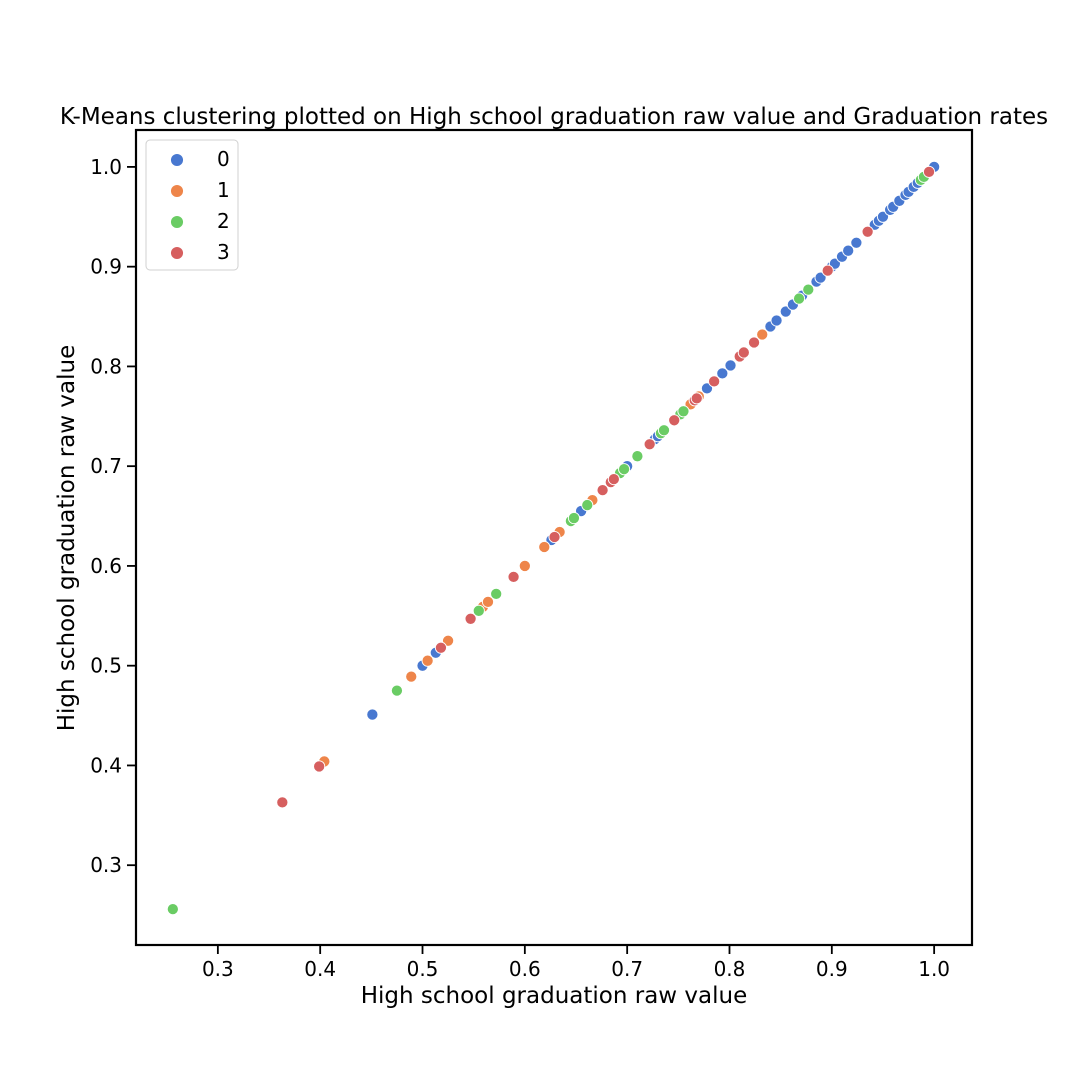 The width and height of the screenshot is (1080, 1080). I want to click on y-tick-label: 0.4, so click(106, 765).